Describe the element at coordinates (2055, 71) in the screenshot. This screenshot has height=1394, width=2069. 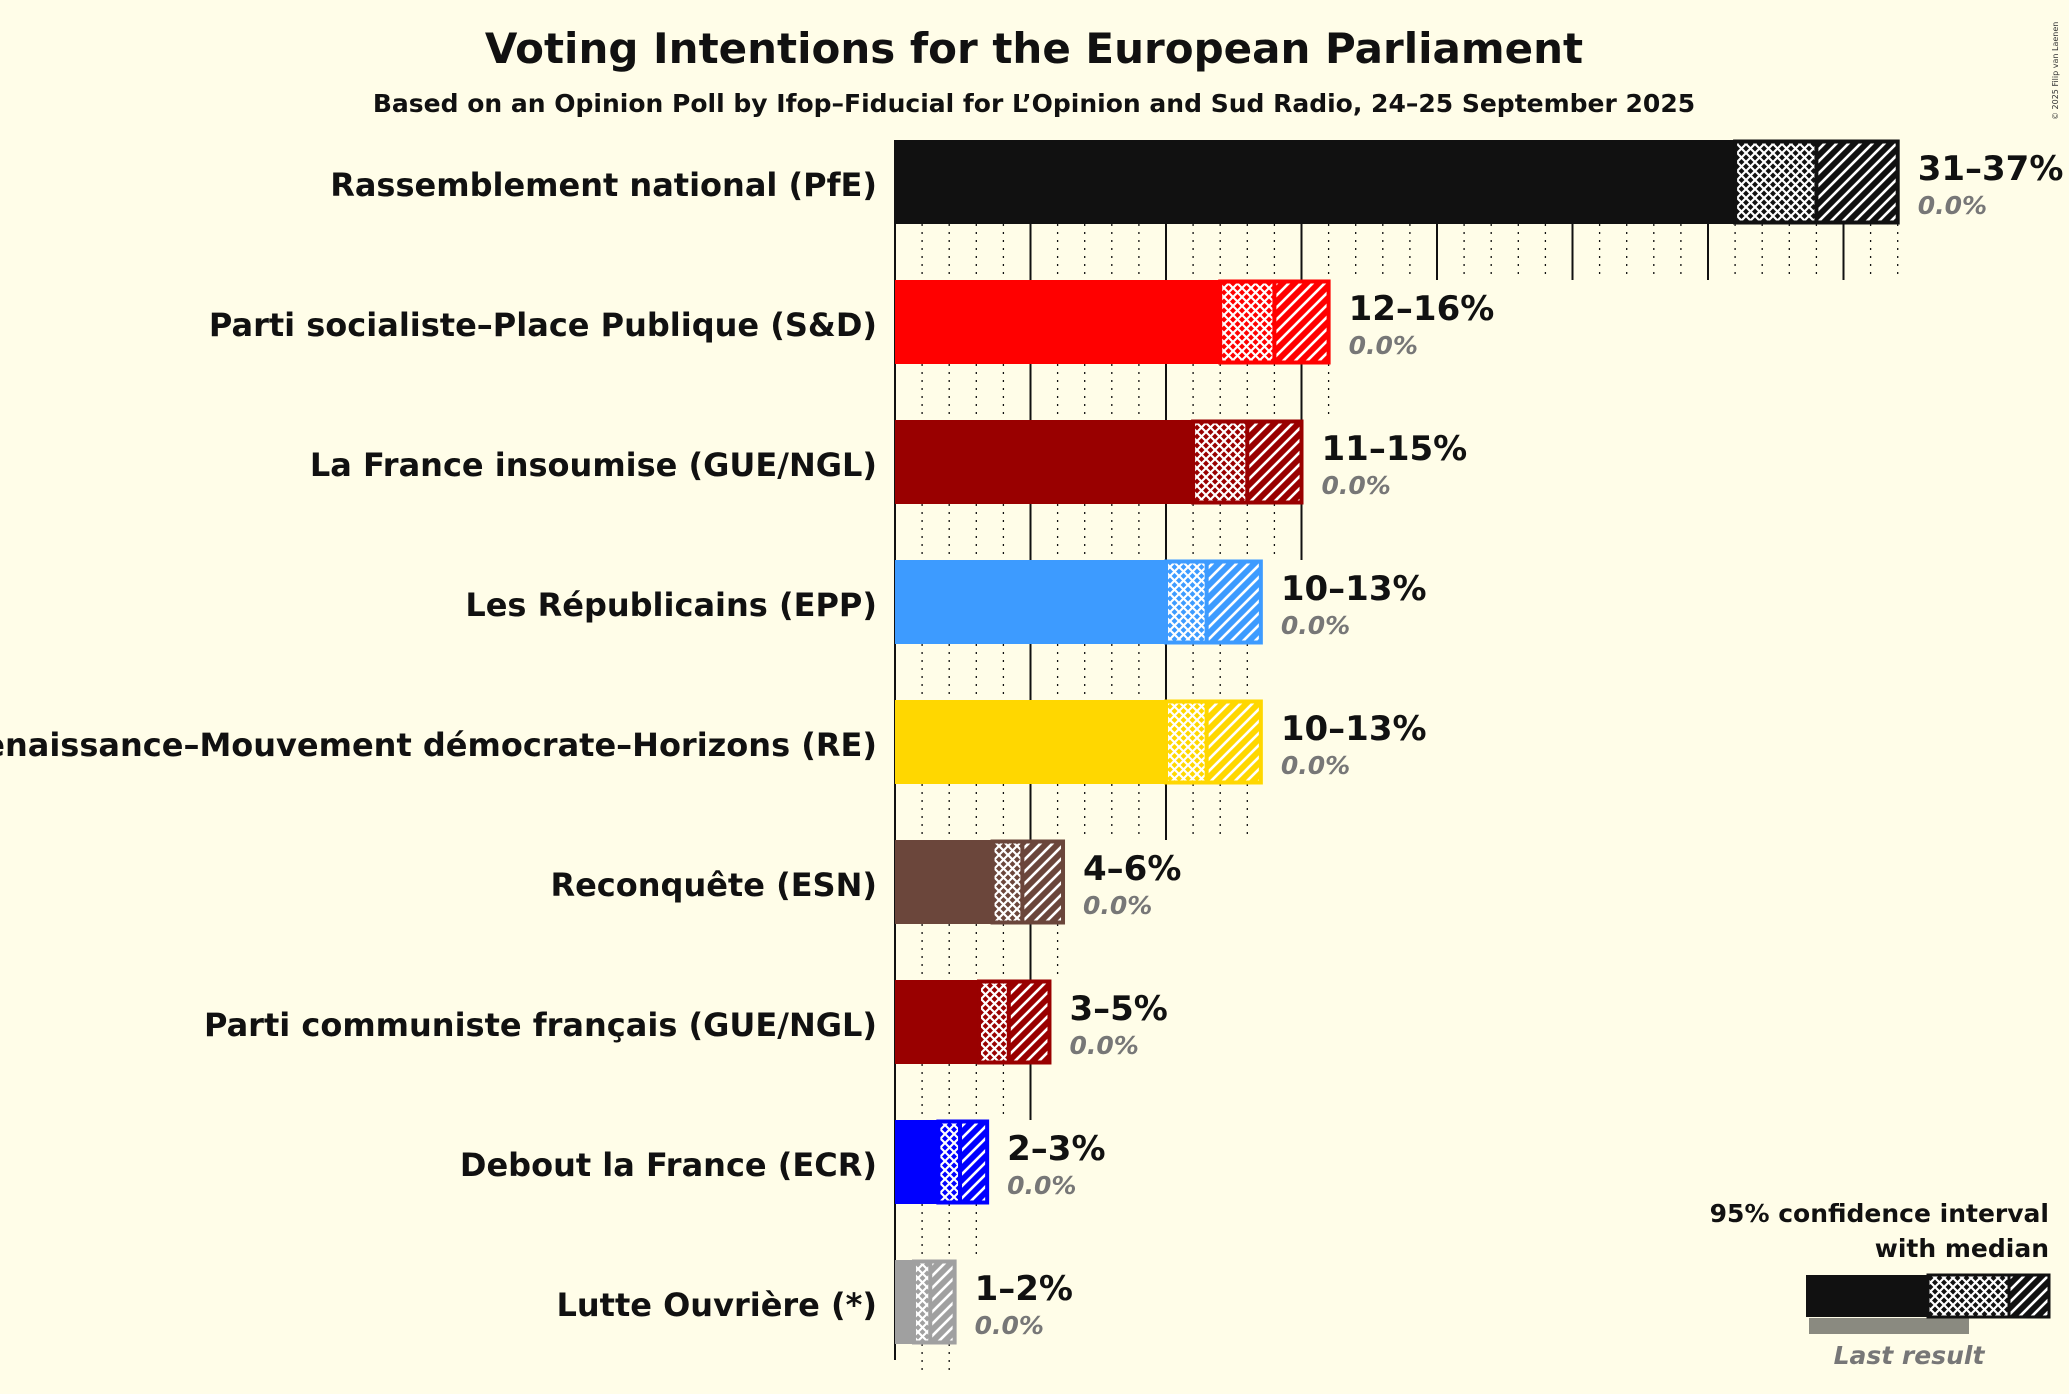
I see `copyright-notice: © 2025 Filip van Laenen` at that location.